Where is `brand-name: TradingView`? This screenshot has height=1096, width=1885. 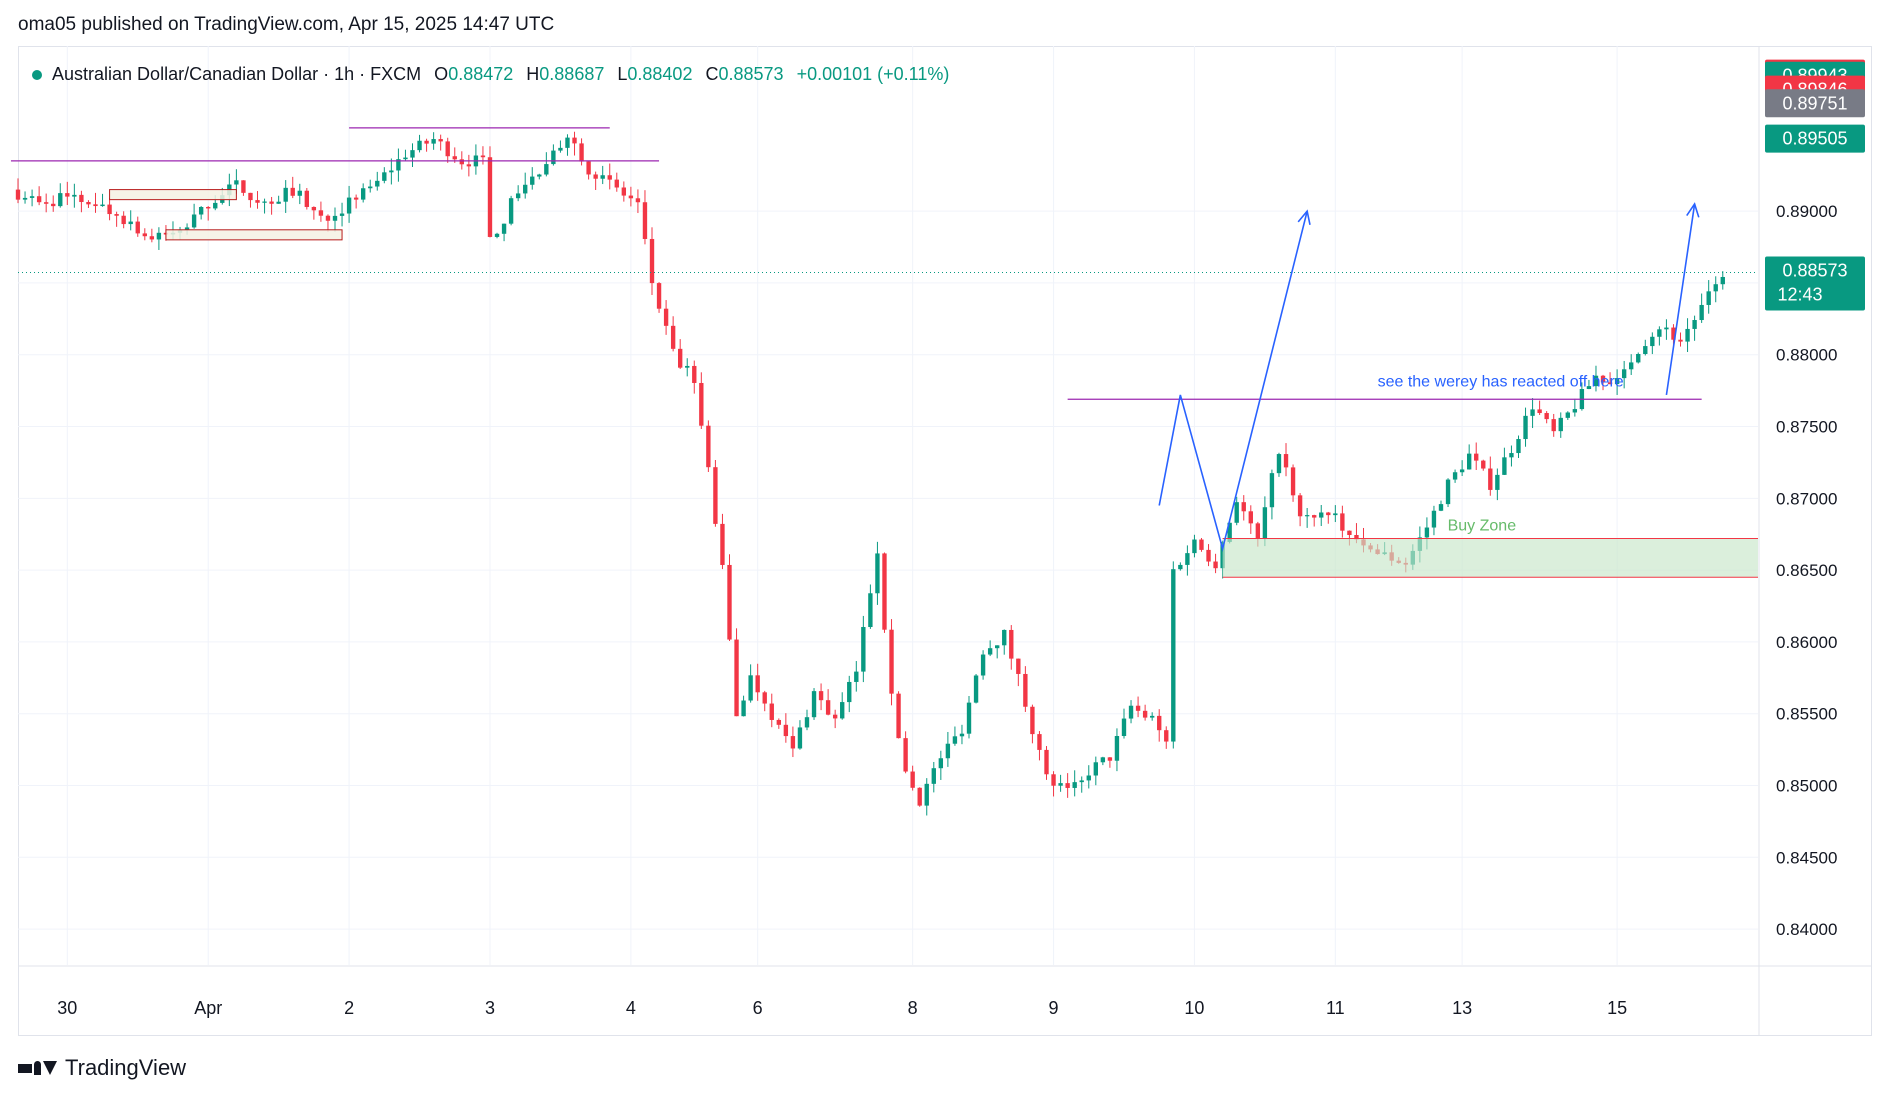
brand-name: TradingView is located at coordinates (126, 1067).